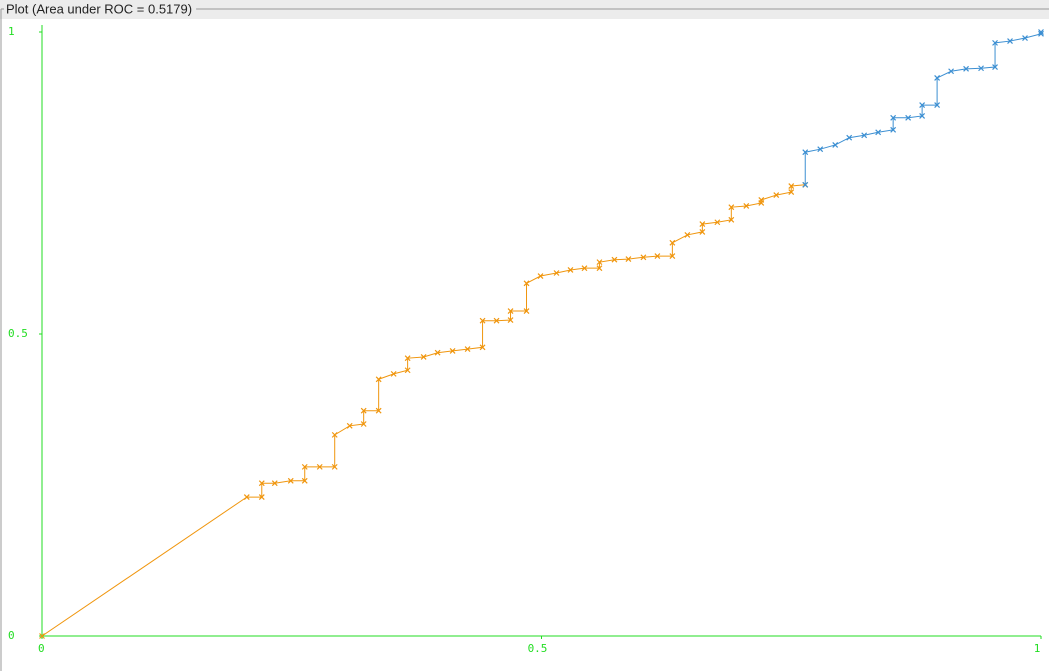  Describe the element at coordinates (18, 333) in the screenshot. I see `y-tick-label: 0.5` at that location.